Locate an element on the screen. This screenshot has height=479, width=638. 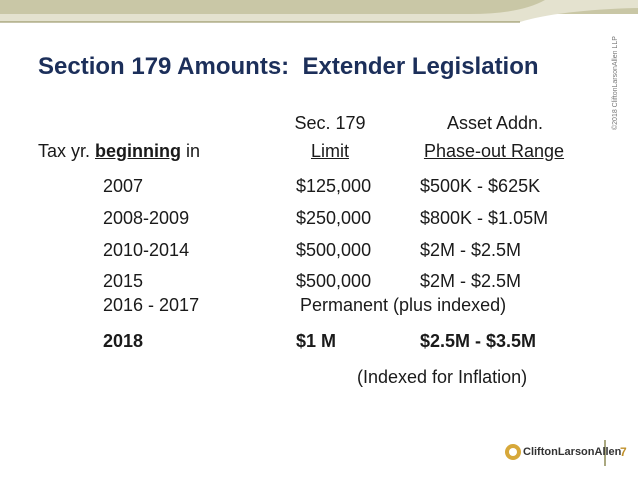
table-cell: 2010-2014 is located at coordinates (146, 250).